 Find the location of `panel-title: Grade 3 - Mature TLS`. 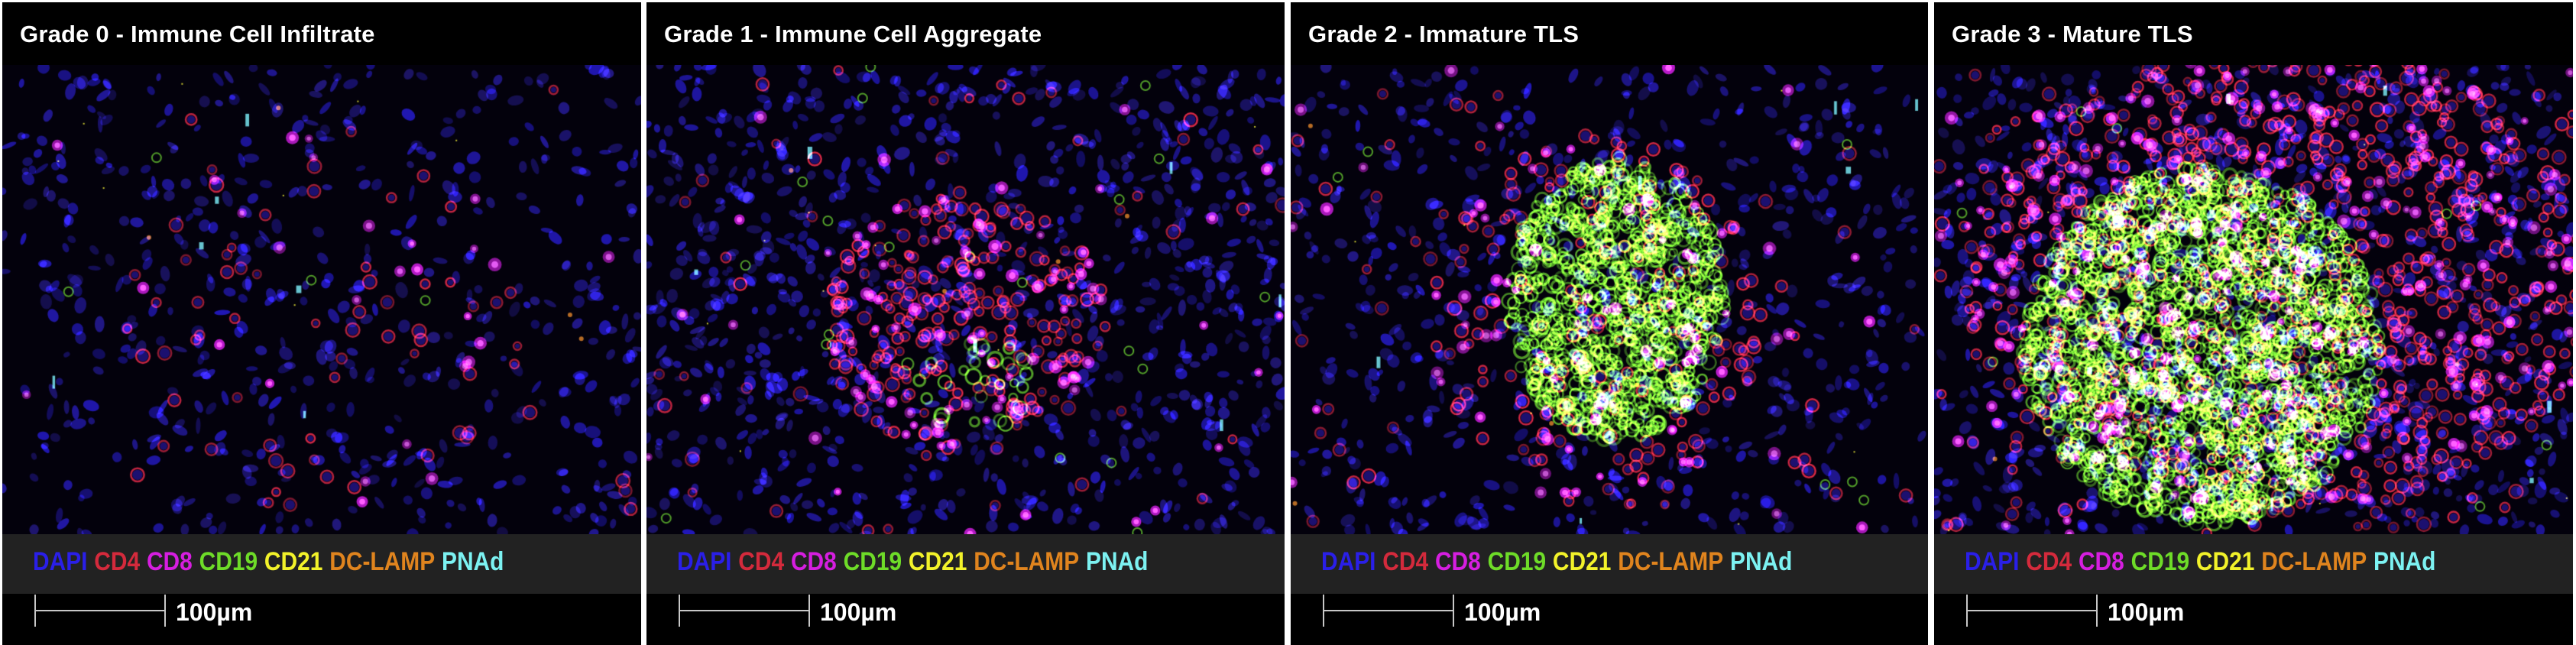

panel-title: Grade 3 - Mature TLS is located at coordinates (2073, 34).